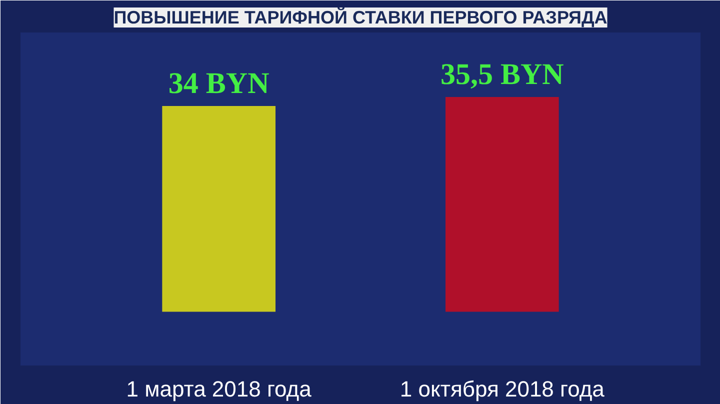 The image size is (720, 404). I want to click on x-tick-label: 1 октября 2018 года, so click(503, 389).